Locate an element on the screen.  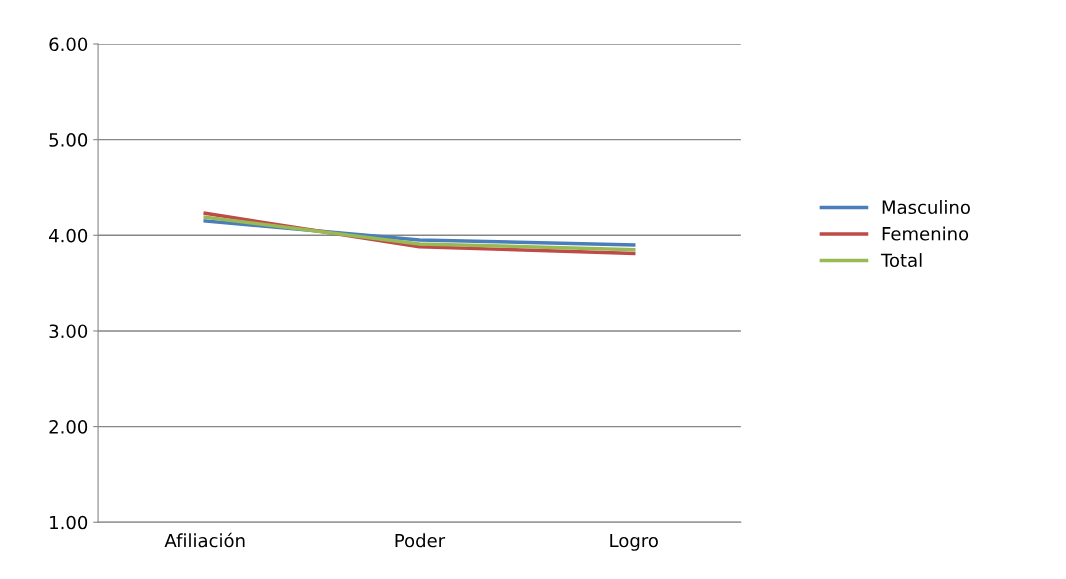
y-tick-label: 4.00 is located at coordinates (68, 235).